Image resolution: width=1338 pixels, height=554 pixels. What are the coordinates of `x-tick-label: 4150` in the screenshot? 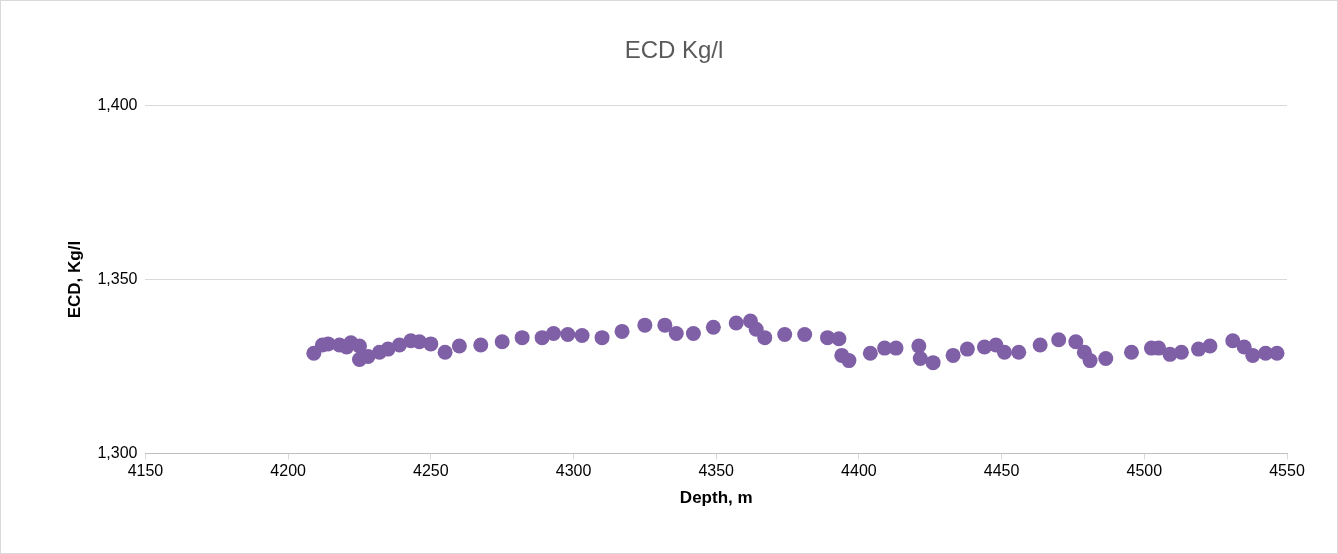 It's located at (145, 471).